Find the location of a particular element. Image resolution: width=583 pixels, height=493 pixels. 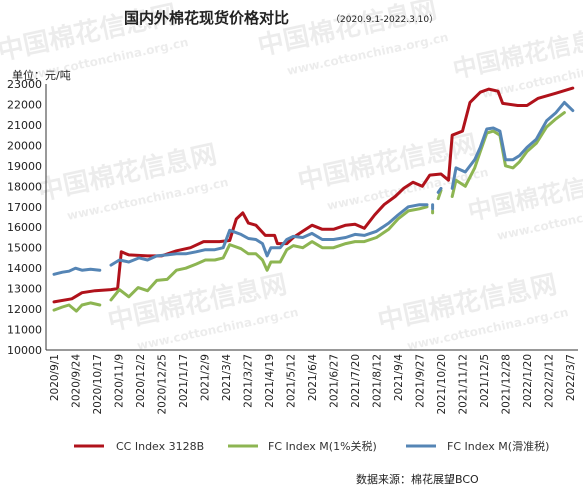

y-tick-label: 14000 is located at coordinates (24, 268).